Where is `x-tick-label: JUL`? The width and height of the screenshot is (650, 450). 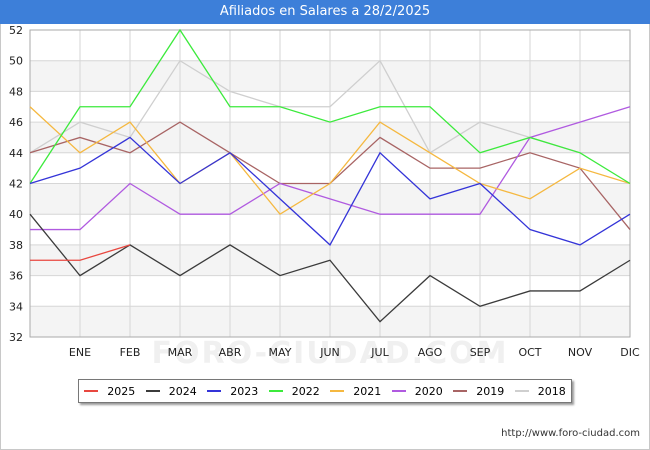 x-tick-label: JUL is located at coordinates (379, 352).